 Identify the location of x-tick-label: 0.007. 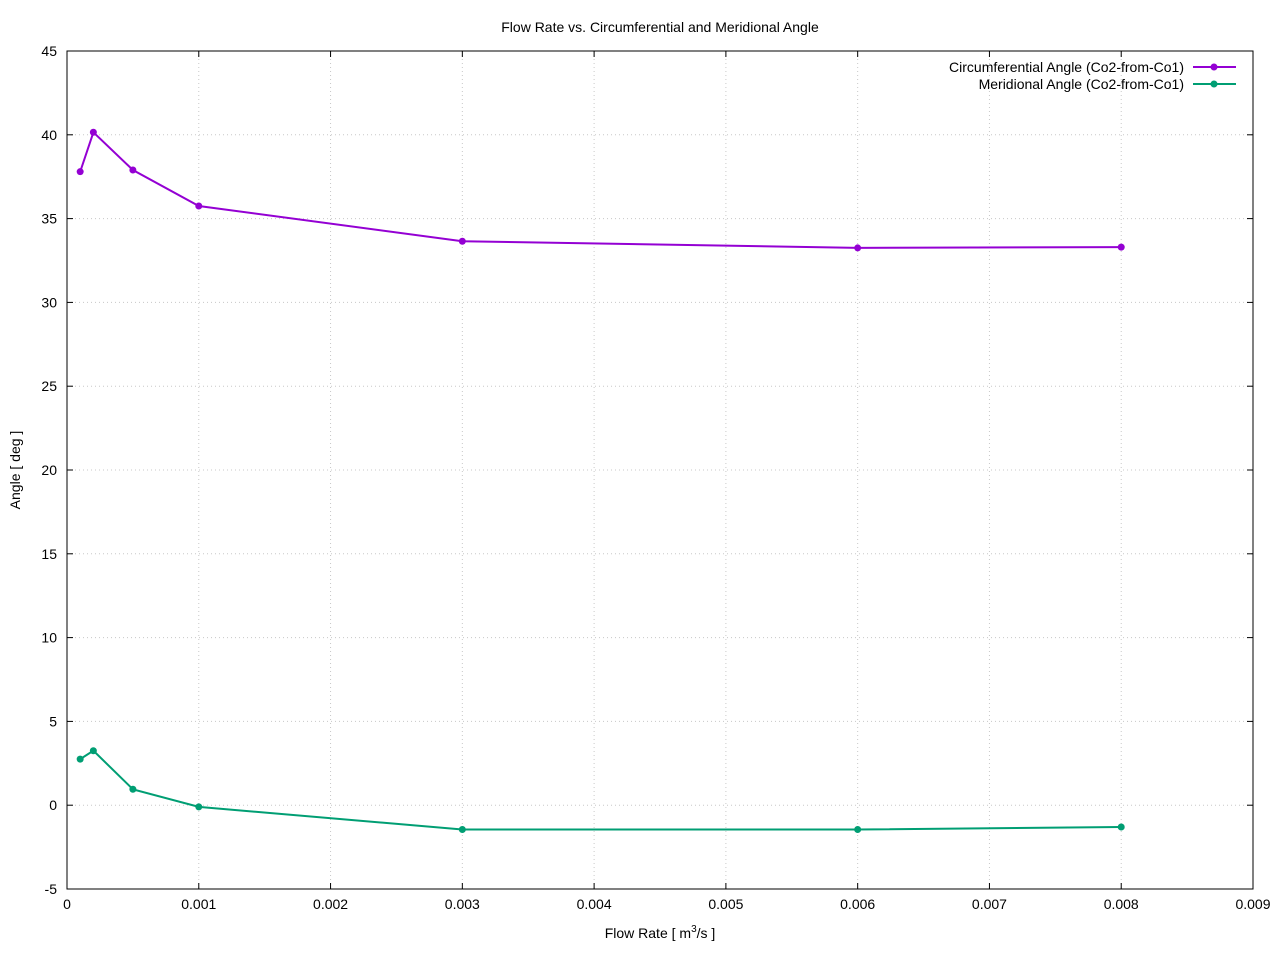
(989, 904).